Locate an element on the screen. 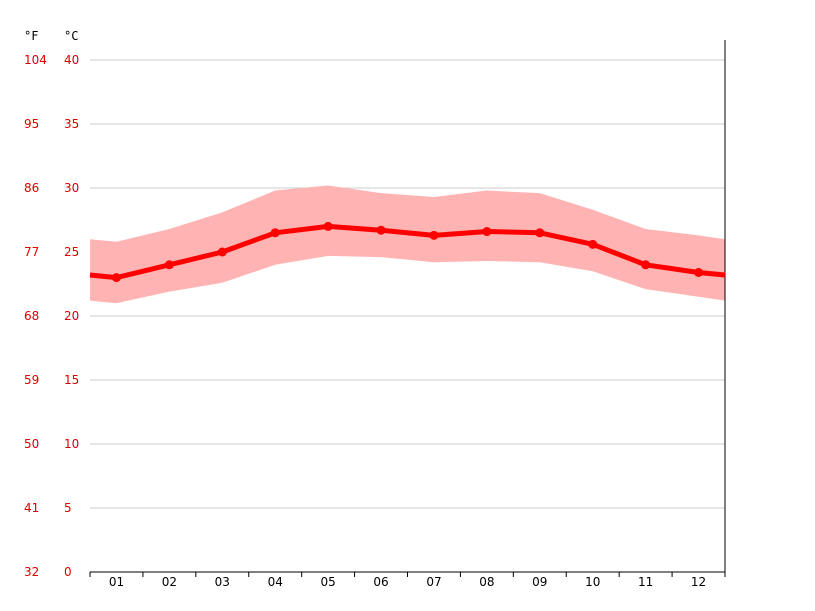 The width and height of the screenshot is (815, 611). y-tick-label-fahrenheit: 95 is located at coordinates (31, 124).